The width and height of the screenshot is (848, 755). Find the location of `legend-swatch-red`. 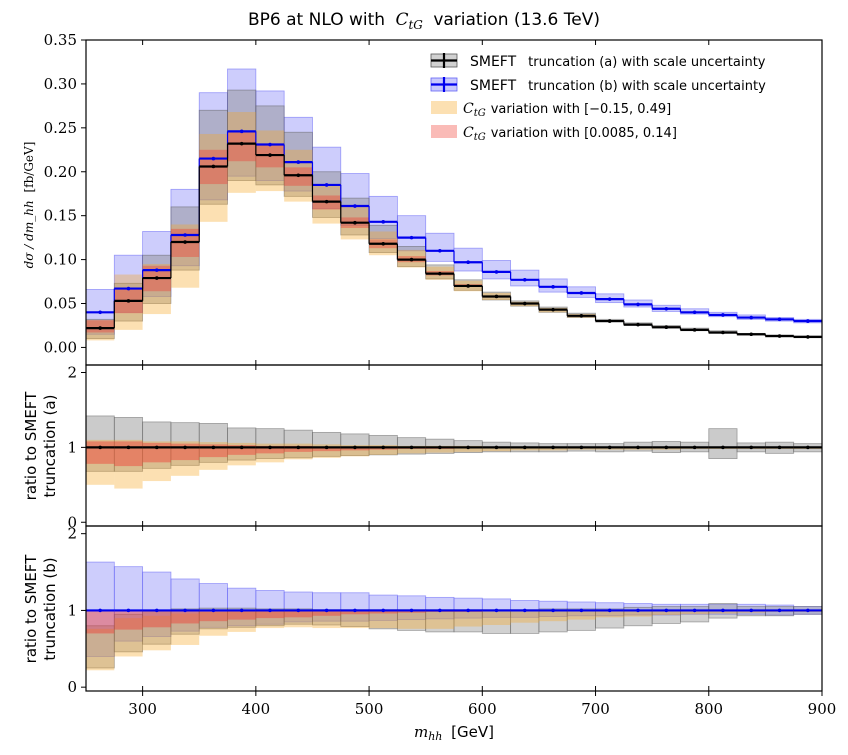

legend-swatch-red is located at coordinates (444, 131).